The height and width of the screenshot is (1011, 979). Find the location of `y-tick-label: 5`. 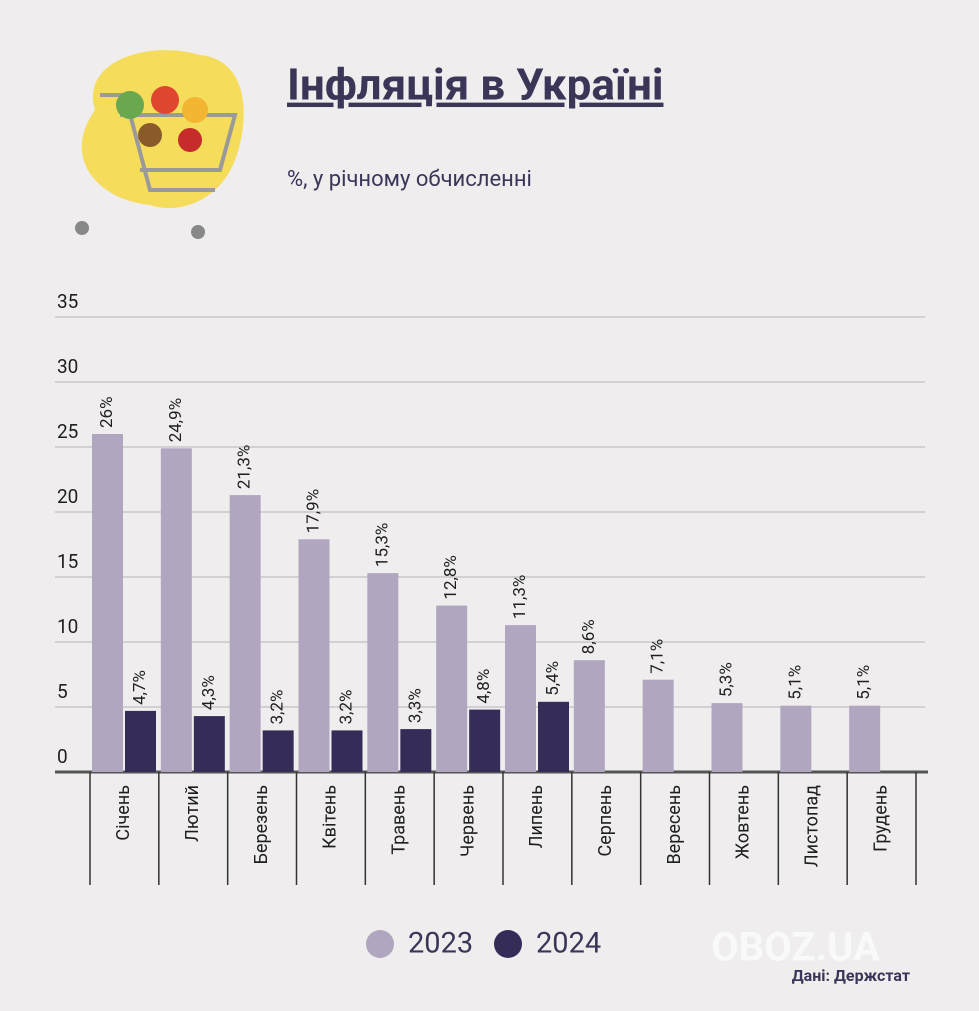

y-tick-label: 5 is located at coordinates (62, 691).